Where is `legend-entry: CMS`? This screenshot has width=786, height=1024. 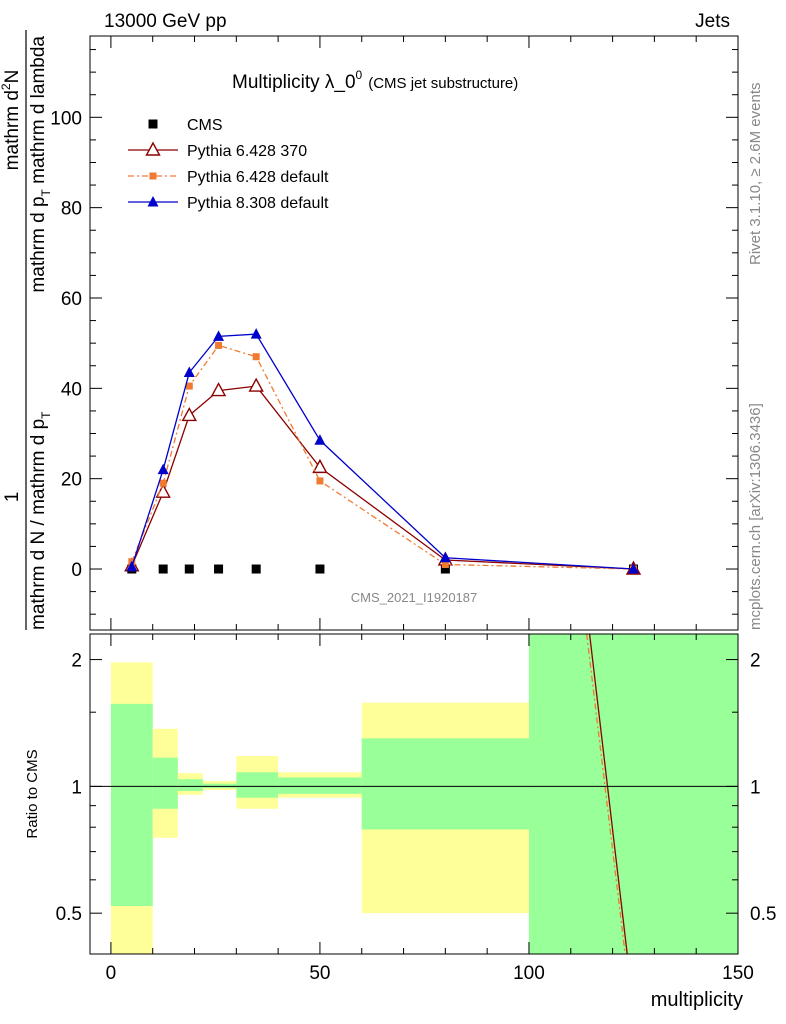 legend-entry: CMS is located at coordinates (185, 125).